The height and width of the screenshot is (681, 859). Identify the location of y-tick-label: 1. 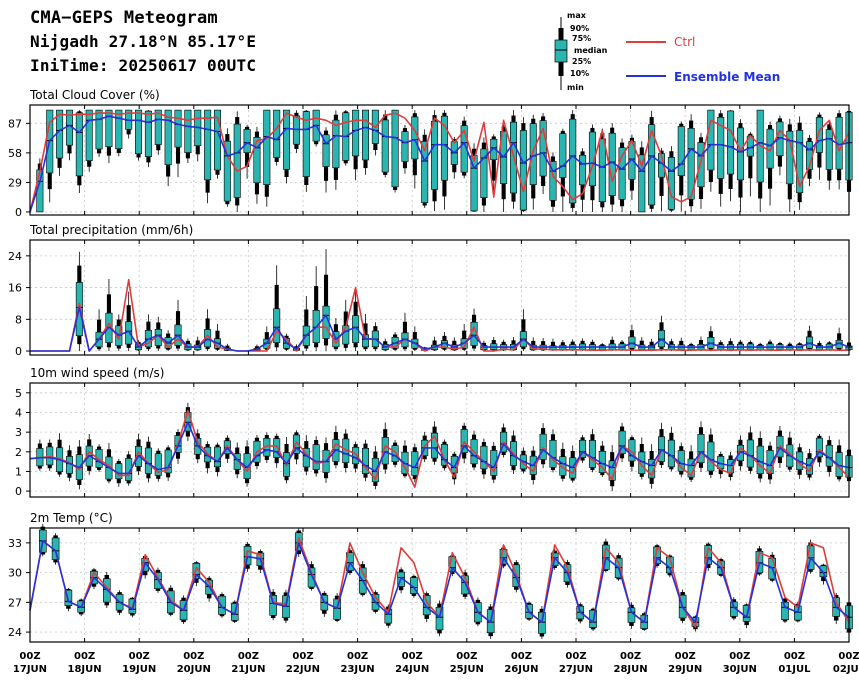
(18, 471).